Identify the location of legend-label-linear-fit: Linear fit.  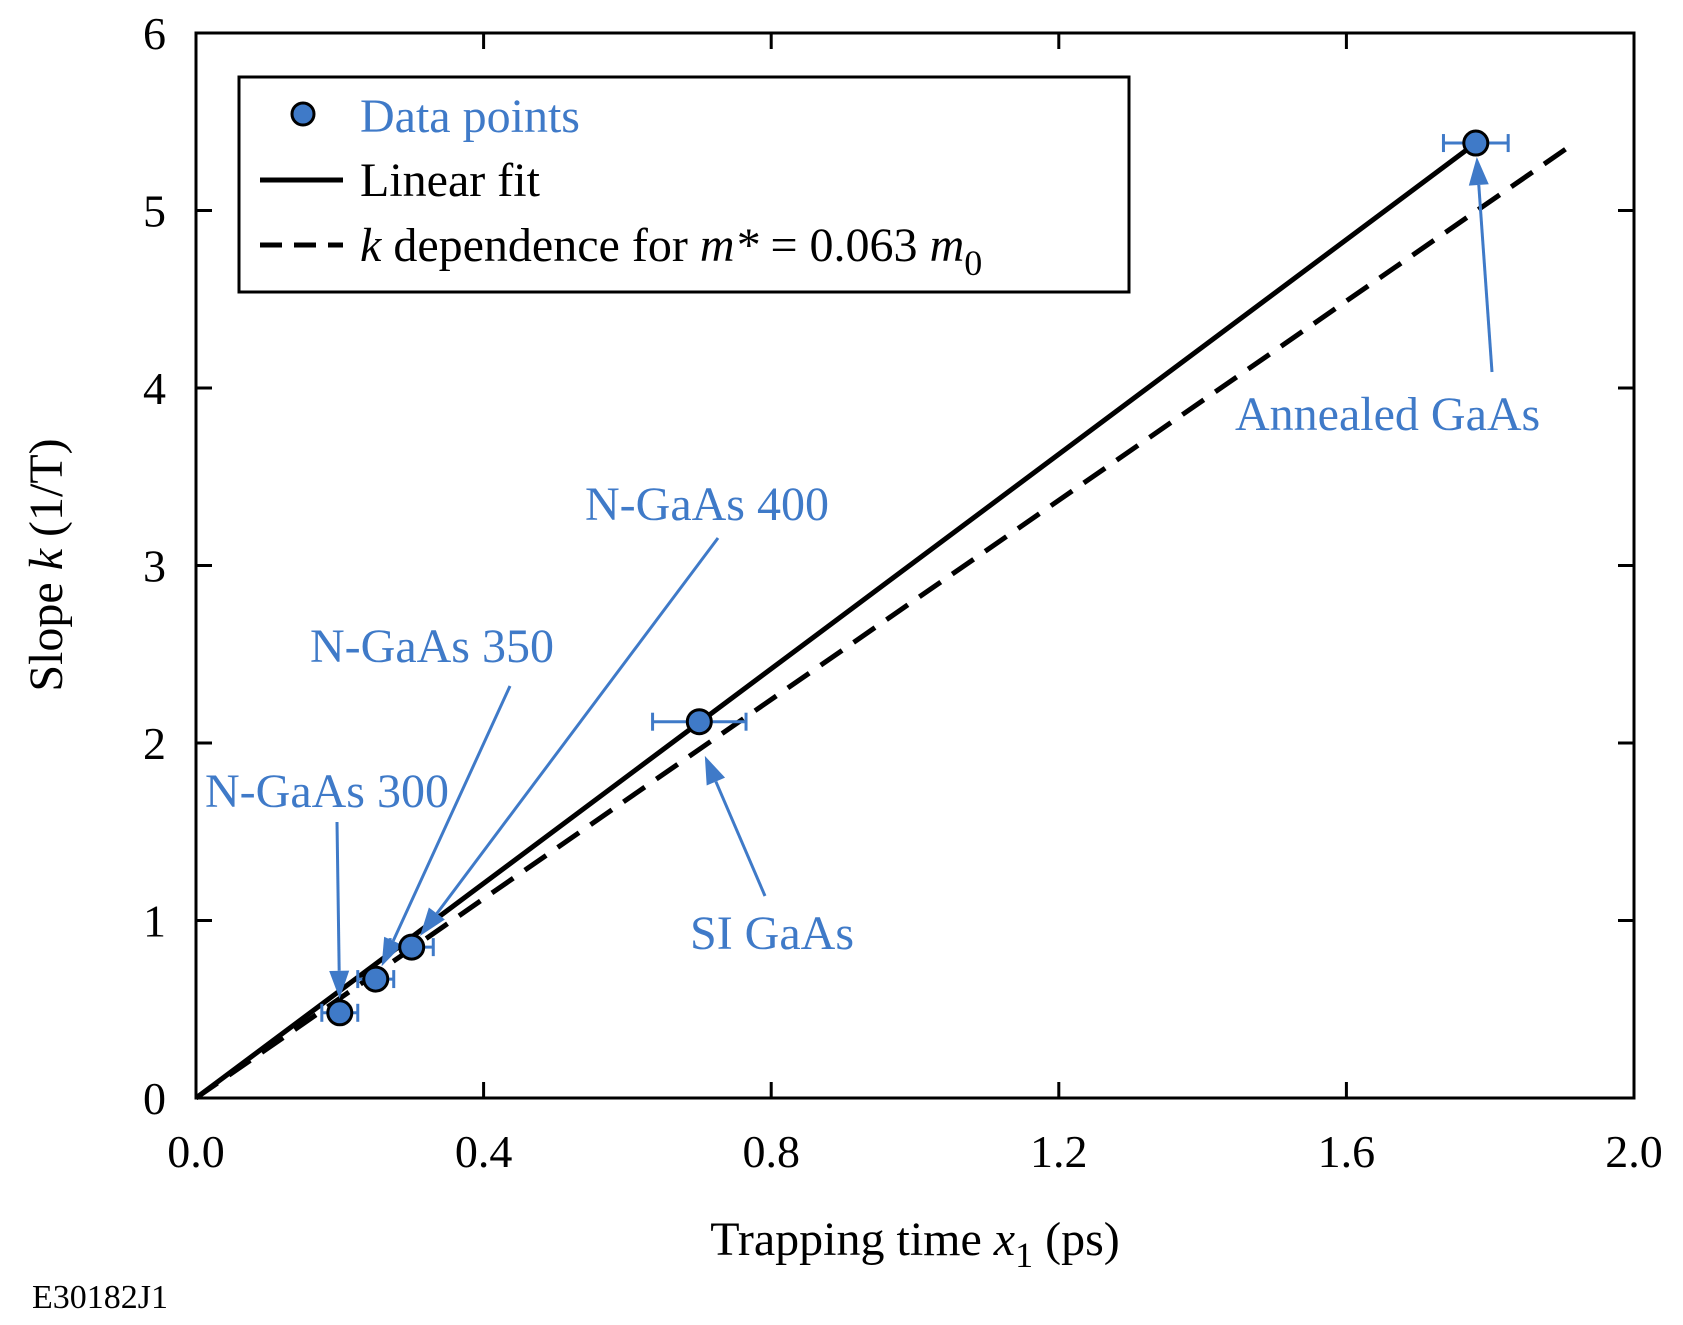
(450, 180).